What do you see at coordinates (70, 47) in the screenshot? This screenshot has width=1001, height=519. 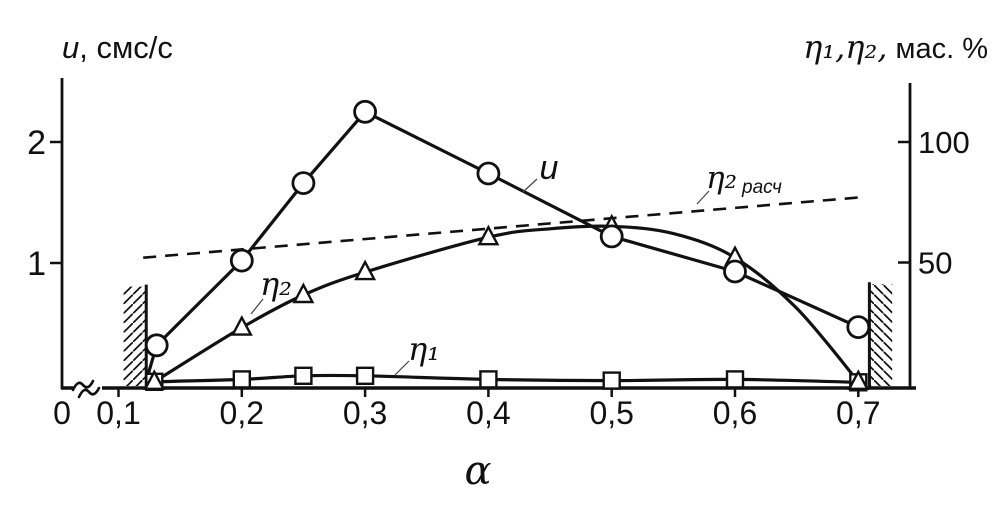 I see `left-axis-title-var: u` at bounding box center [70, 47].